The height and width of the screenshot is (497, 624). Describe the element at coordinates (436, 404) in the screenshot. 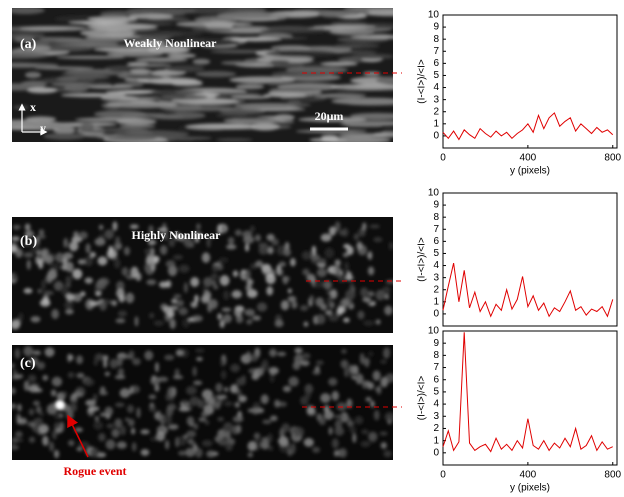

I see `y-tick-label: 4` at that location.